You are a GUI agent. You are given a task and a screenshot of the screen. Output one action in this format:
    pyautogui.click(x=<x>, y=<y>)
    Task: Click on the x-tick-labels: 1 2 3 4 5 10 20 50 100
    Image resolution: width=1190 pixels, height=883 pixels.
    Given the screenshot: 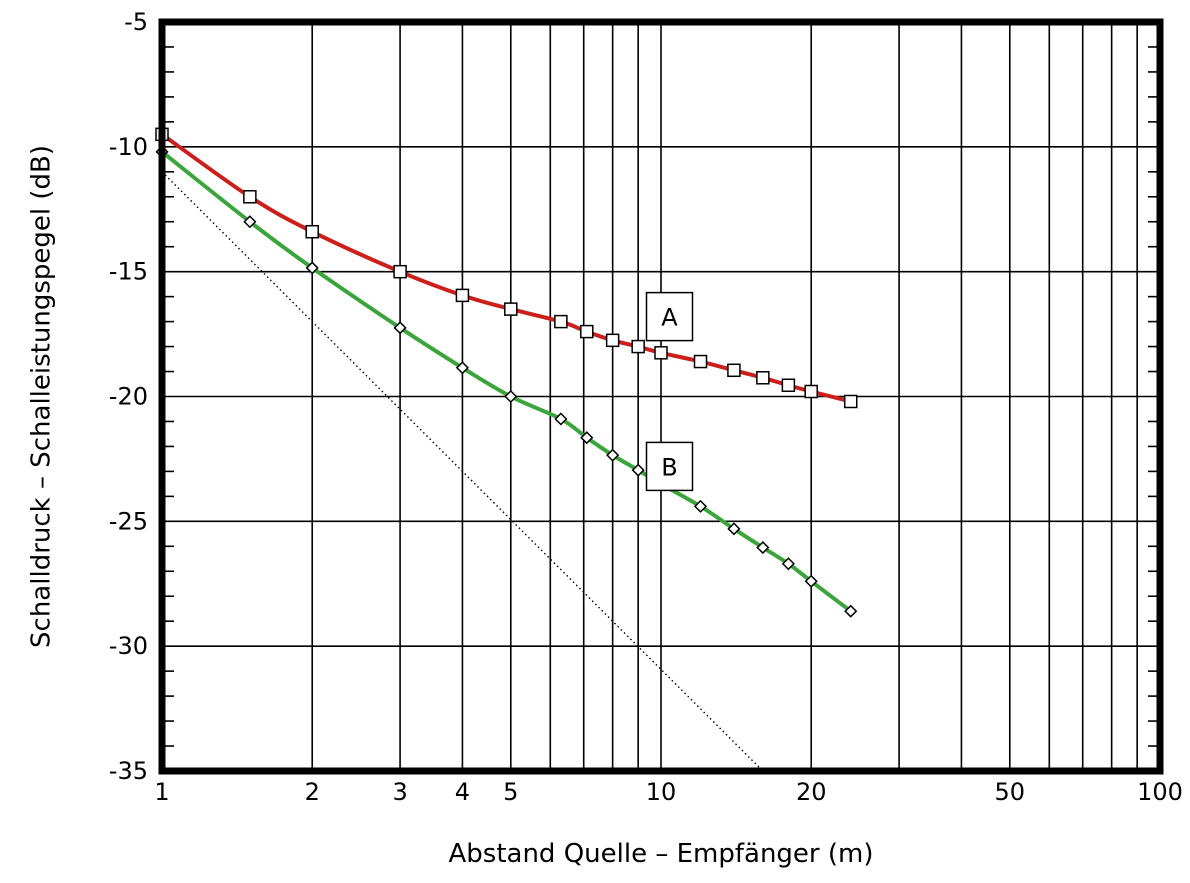 What is the action you would take?
    pyautogui.click(x=668, y=792)
    